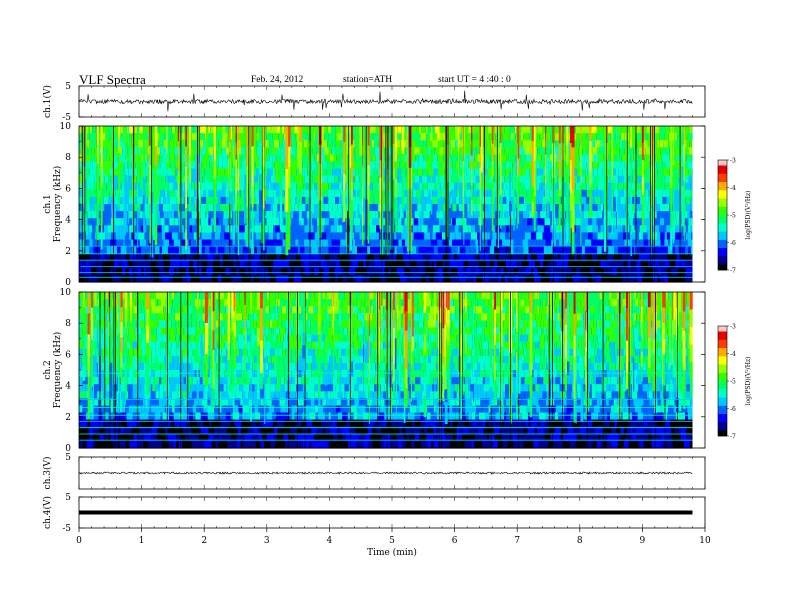 The height and width of the screenshot is (612, 792). Describe the element at coordinates (733, 216) in the screenshot. I see `colorbar-tick-label: -5` at that location.